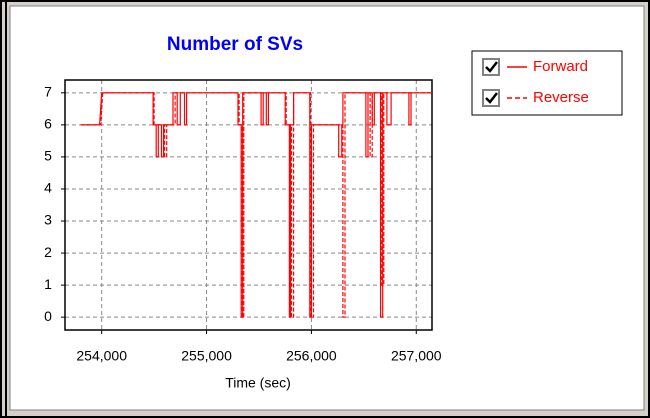 This screenshot has width=650, height=418. What do you see at coordinates (561, 97) in the screenshot?
I see `legend-label: Reverse` at bounding box center [561, 97].